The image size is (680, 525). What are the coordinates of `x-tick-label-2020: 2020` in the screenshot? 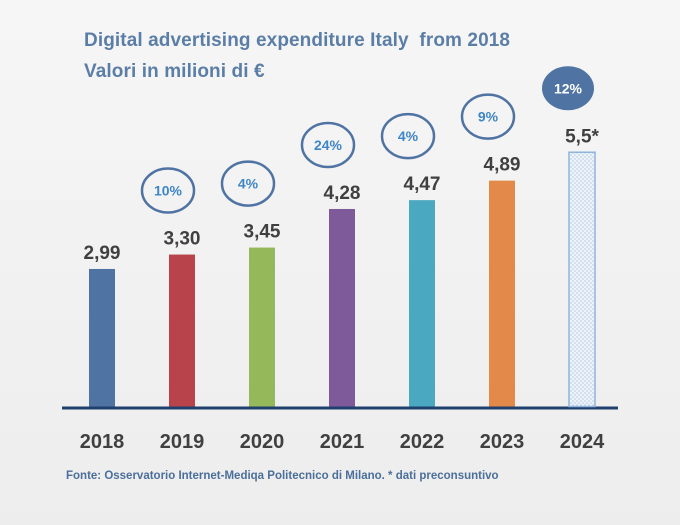 It's located at (262, 442).